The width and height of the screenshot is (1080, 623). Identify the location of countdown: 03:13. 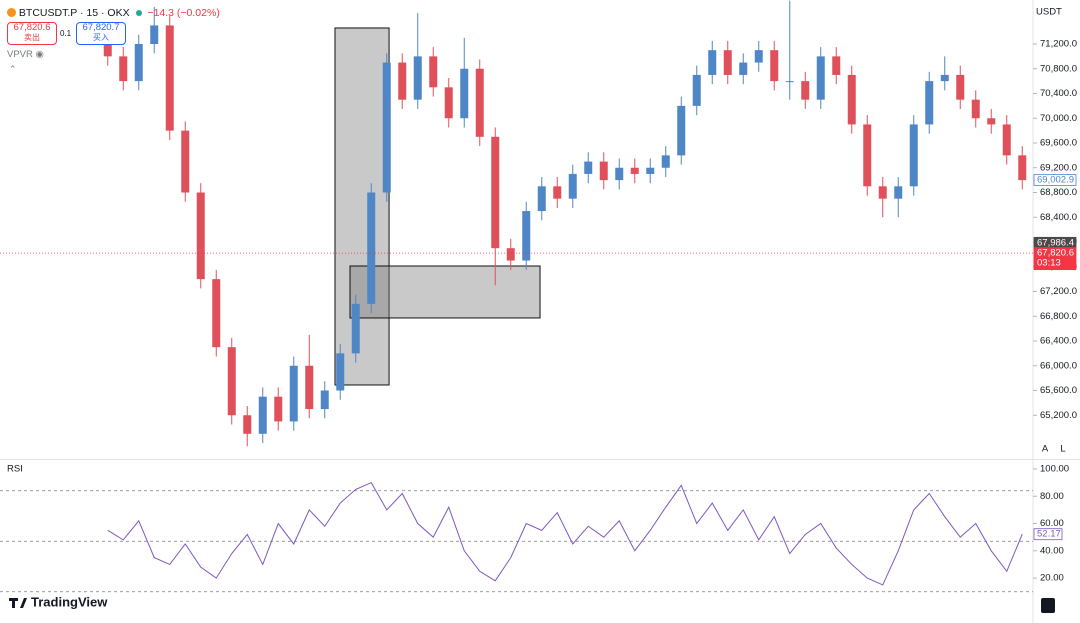
(1049, 263).